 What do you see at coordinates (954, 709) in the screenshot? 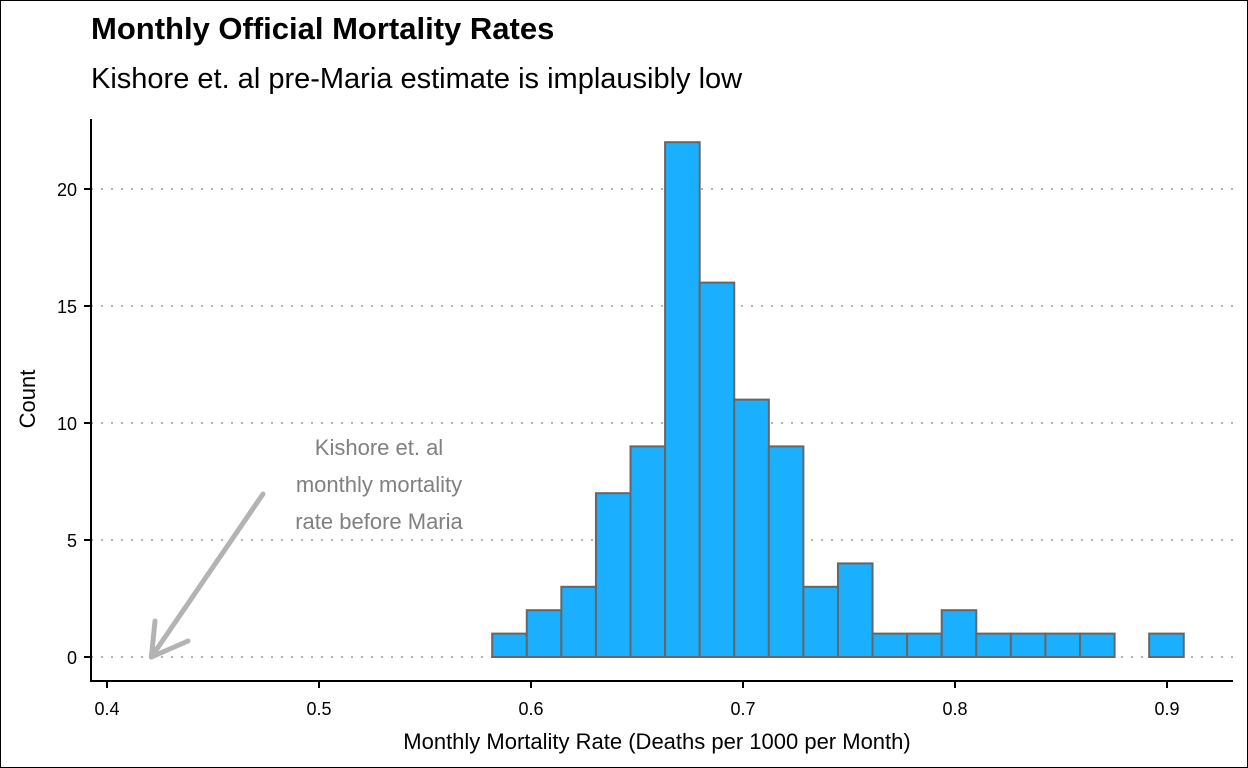
I see `x-tick-label-0.8: 0.8` at bounding box center [954, 709].